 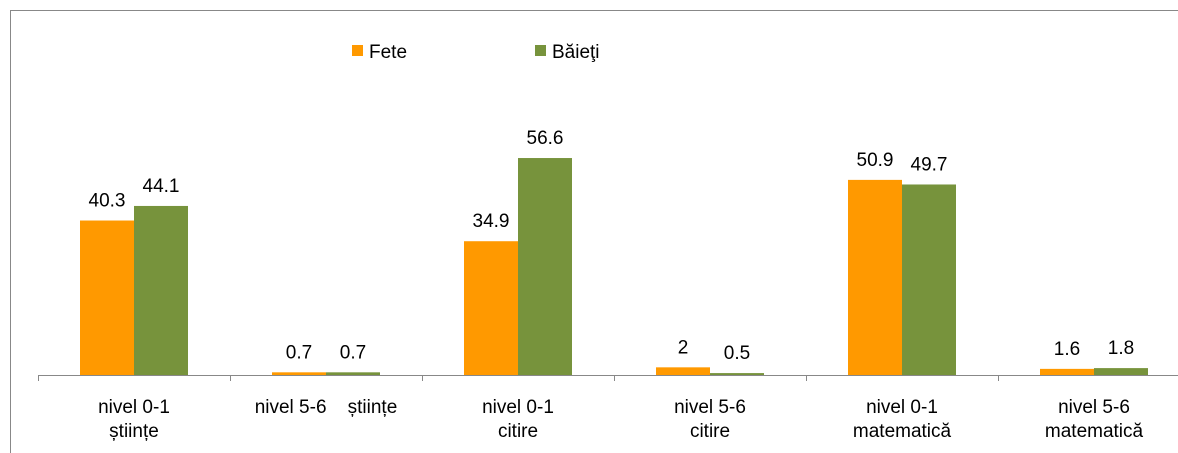 What do you see at coordinates (576, 52) in the screenshot?
I see `legend-label: Băieţi` at bounding box center [576, 52].